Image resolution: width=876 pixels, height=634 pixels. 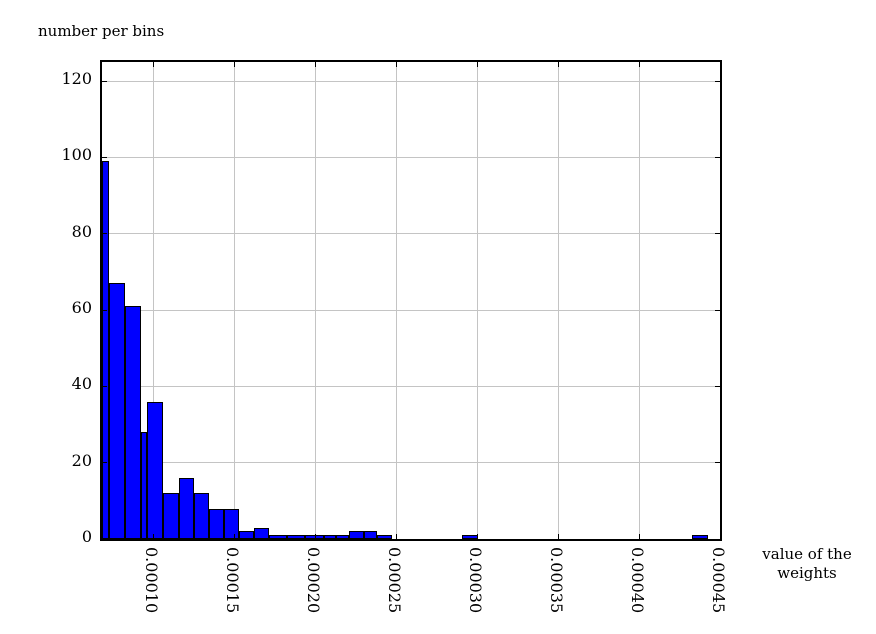 I want to click on y-tick-label: 40, so click(x=81, y=384).